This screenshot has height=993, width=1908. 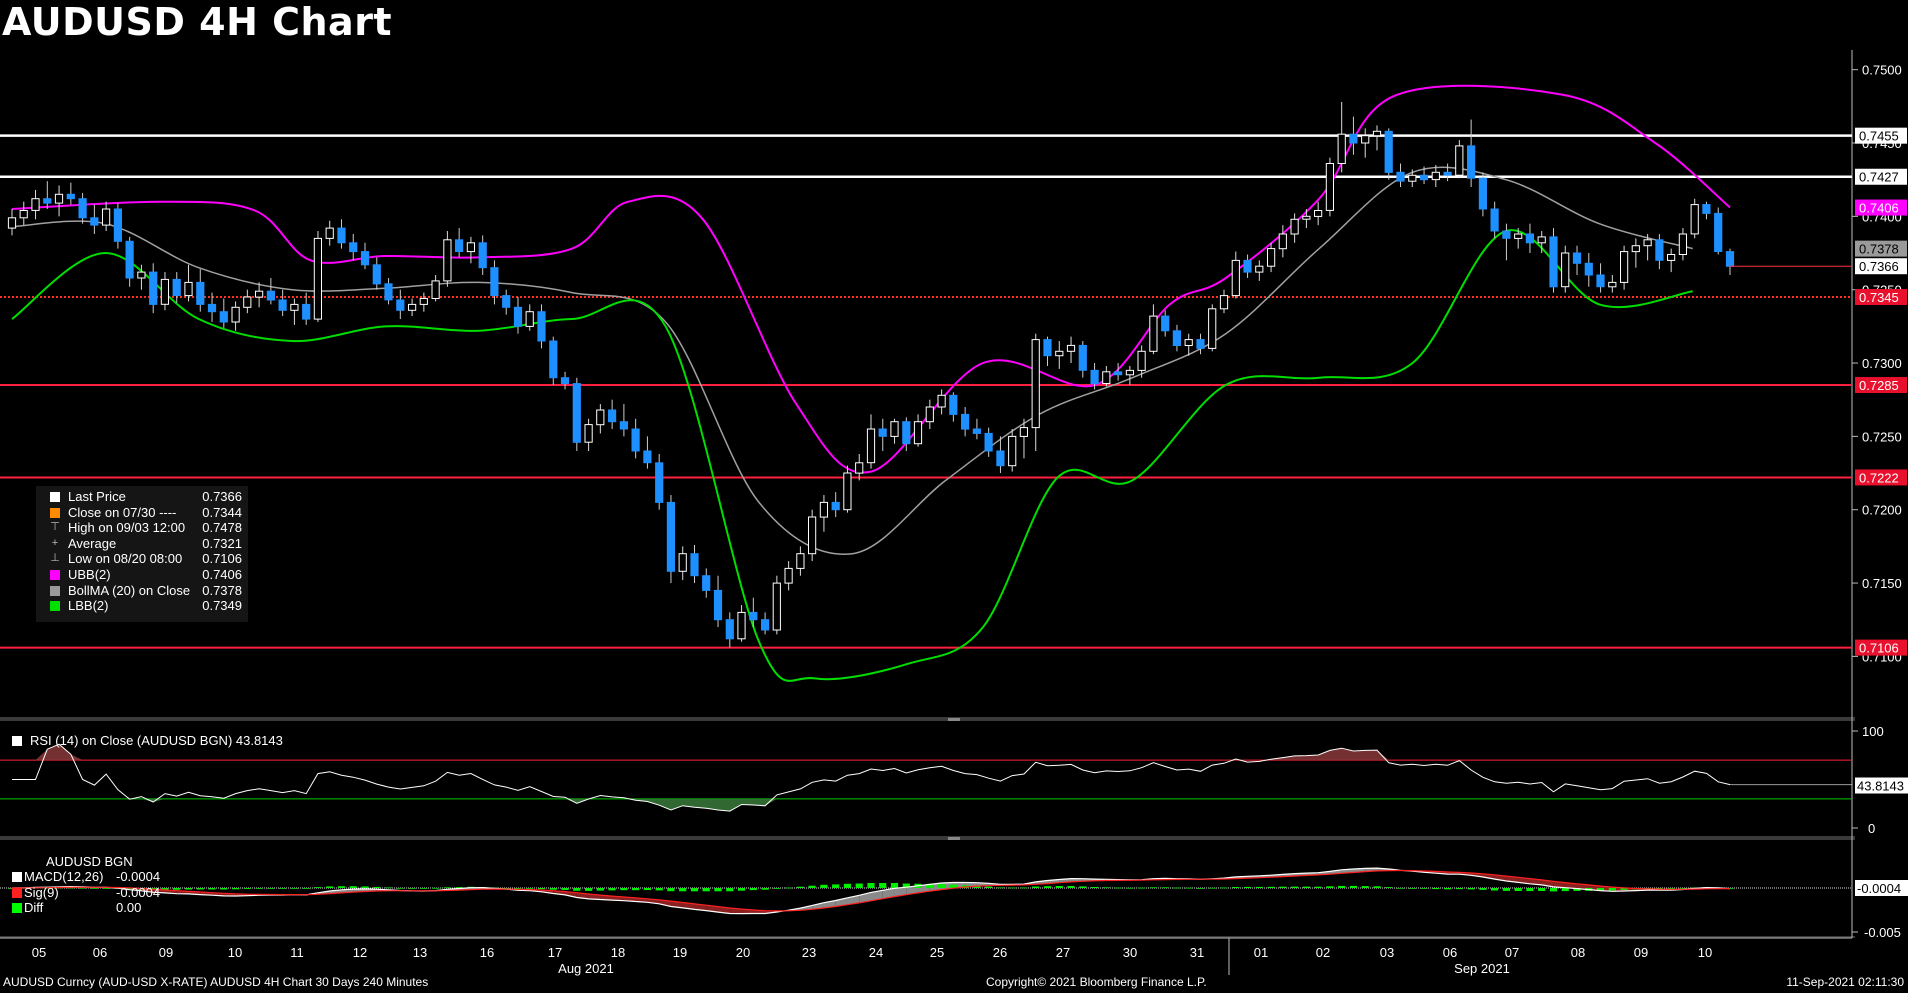 I want to click on macd-signal-line, so click(x=871, y=890).